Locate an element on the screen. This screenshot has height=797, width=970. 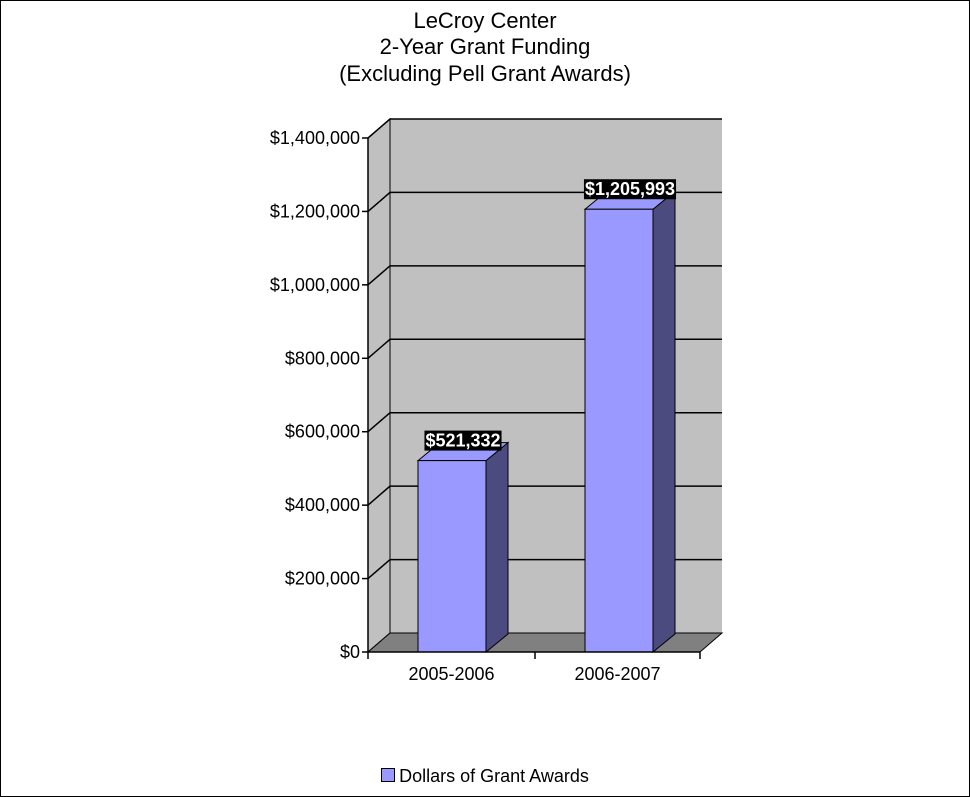
legend-swatch is located at coordinates (388, 775).